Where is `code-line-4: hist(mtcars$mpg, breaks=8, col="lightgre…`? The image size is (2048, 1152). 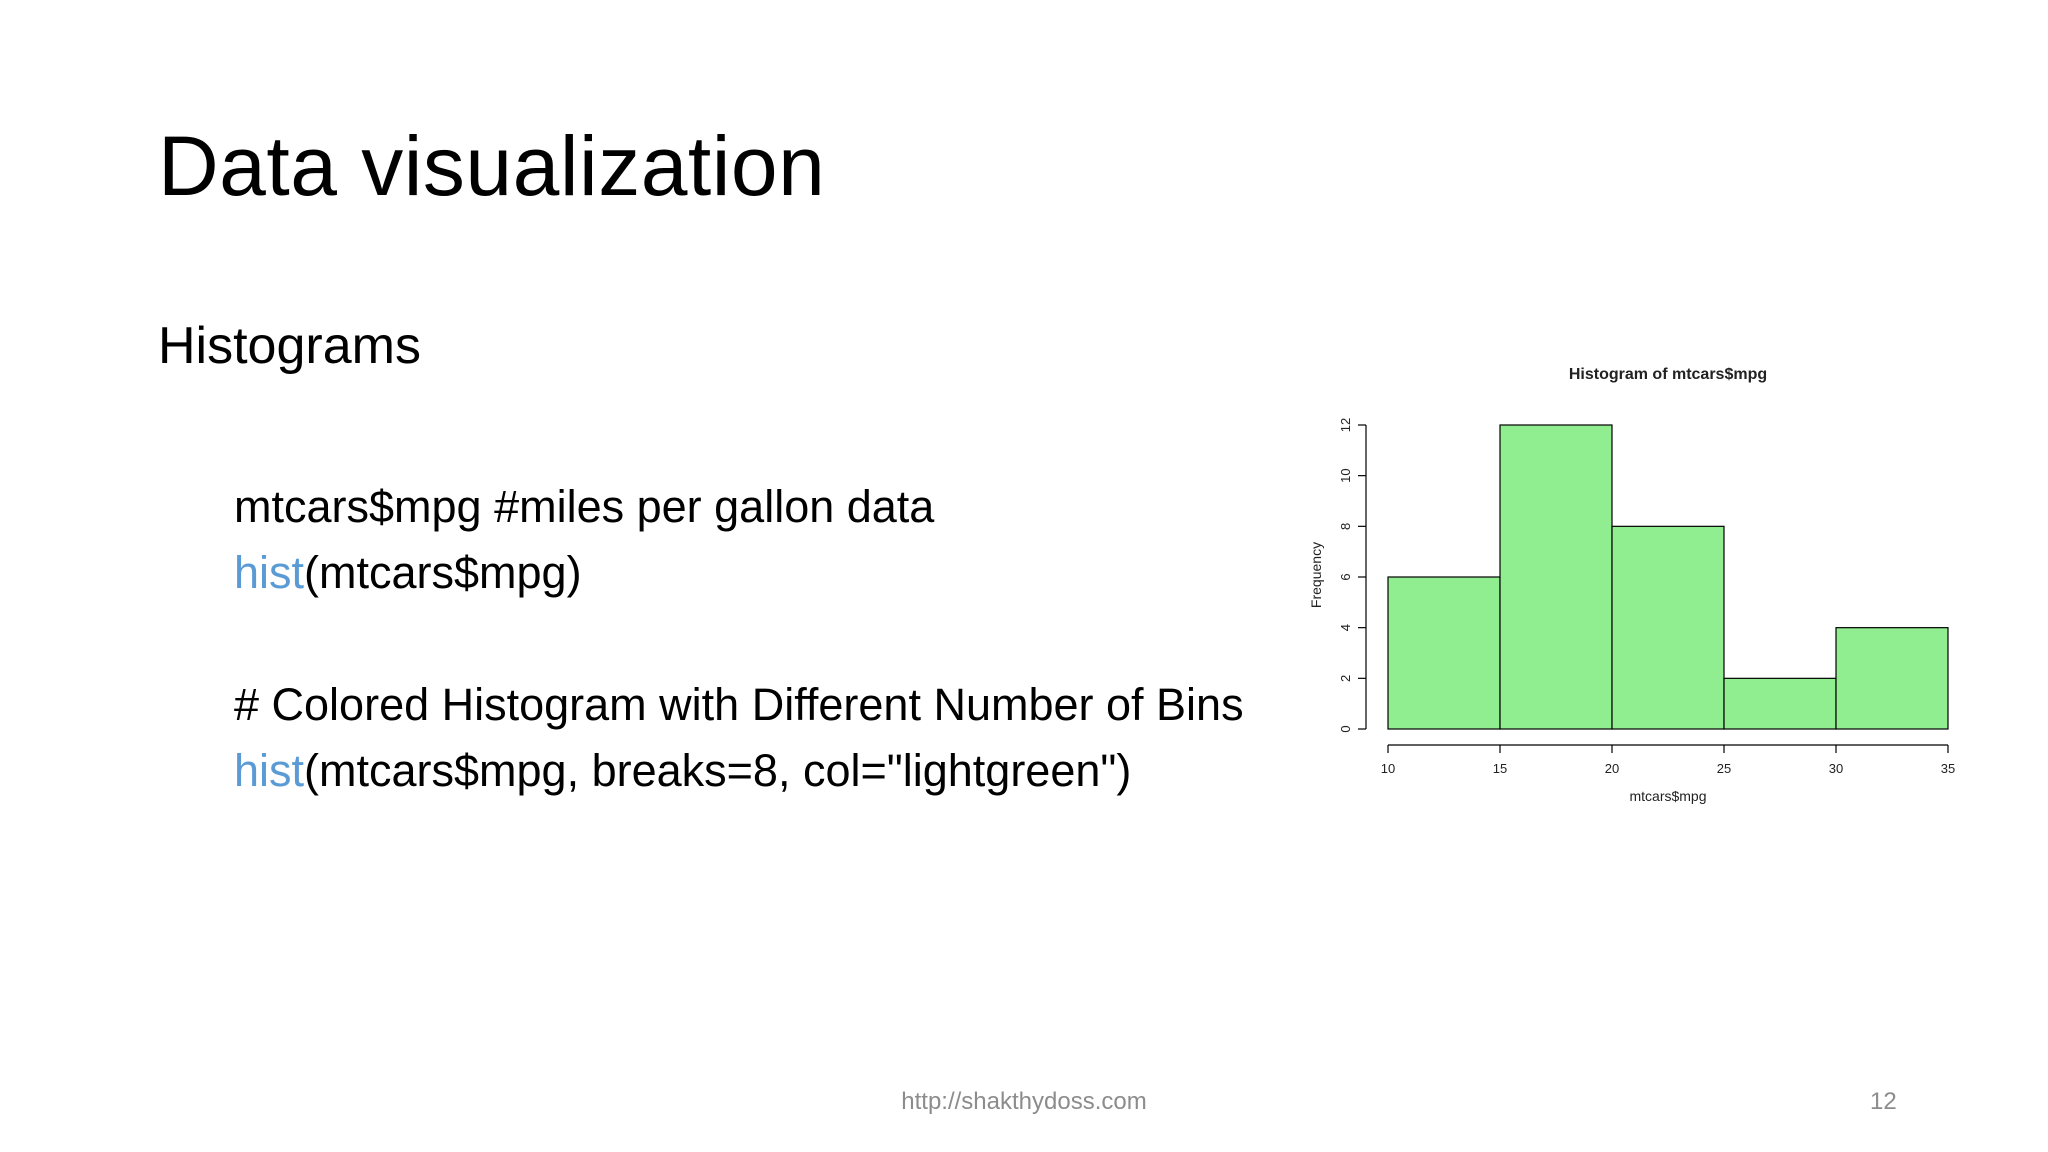
code-line-4: hist(mtcars$mpg, breaks=8, col="lightgre… is located at coordinates (739, 771).